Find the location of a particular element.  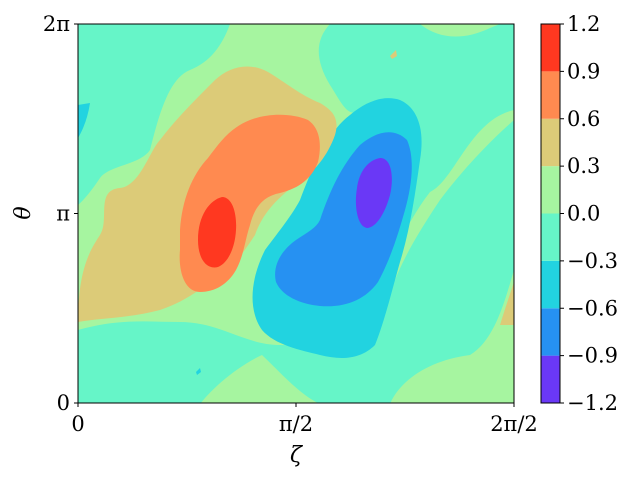

y-tick-label: 2π is located at coordinates (56, 24).